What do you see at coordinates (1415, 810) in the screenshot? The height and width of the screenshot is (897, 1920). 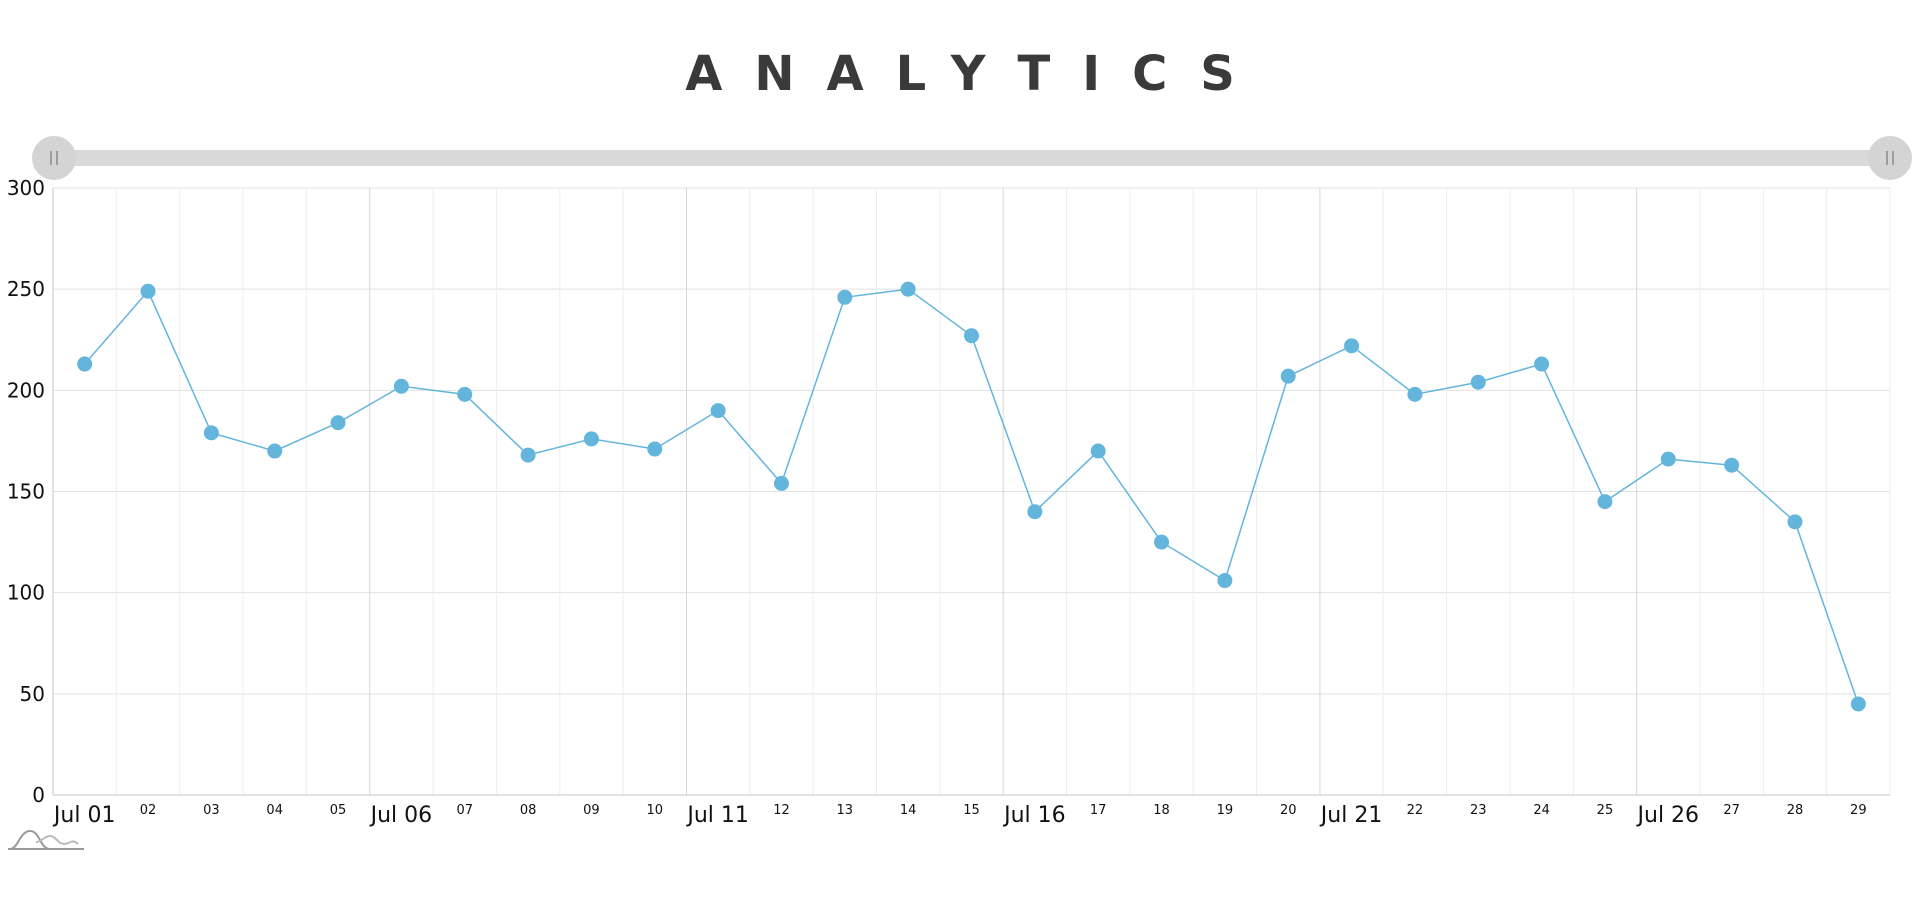 I see `x-tick-label: 22` at bounding box center [1415, 810].